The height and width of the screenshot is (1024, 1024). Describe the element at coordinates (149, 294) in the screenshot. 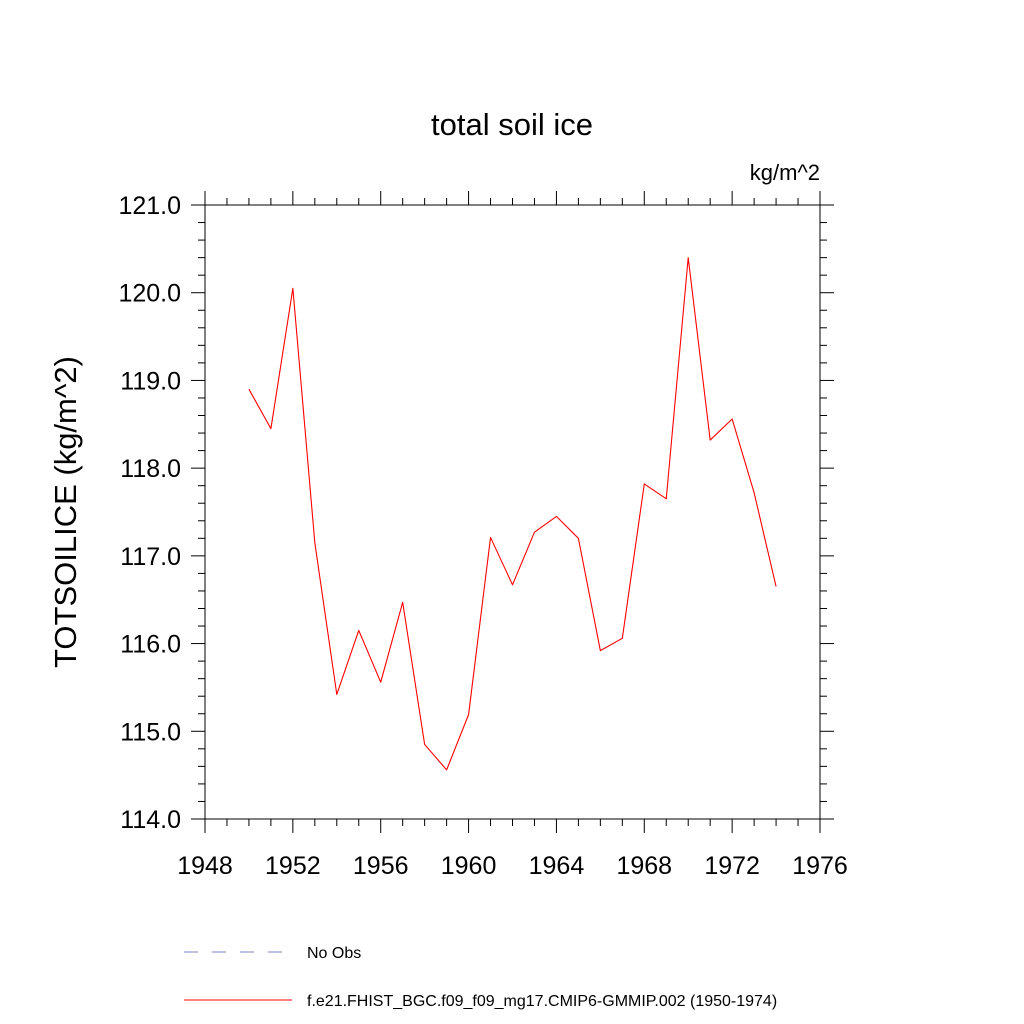

I see `y-tick-label: 120.0` at that location.